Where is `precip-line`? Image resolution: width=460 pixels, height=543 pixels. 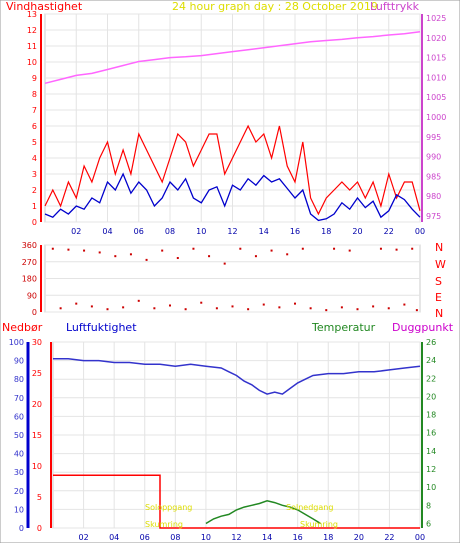
precip-line is located at coordinates (236, 501).